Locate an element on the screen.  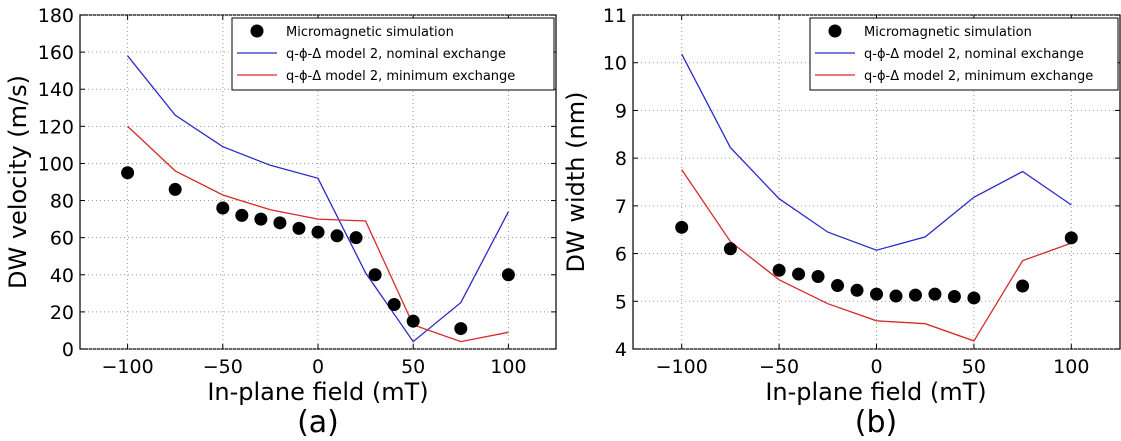
y-tick-label: 140 is located at coordinates (56, 90).